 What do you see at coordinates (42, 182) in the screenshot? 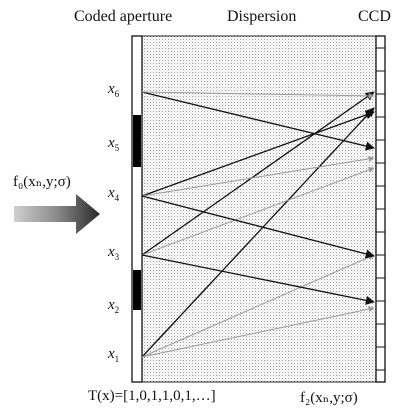
I see `input-signal-label: f₀(xₙ,y;σ)` at bounding box center [42, 182].